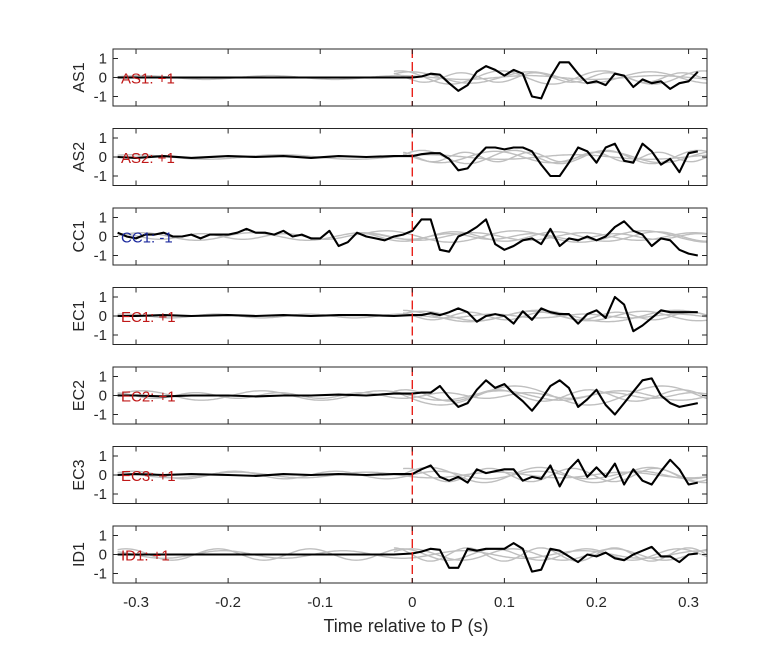 The width and height of the screenshot is (782, 657). I want to click on polarity-annotation: CC1: -1, so click(147, 238).